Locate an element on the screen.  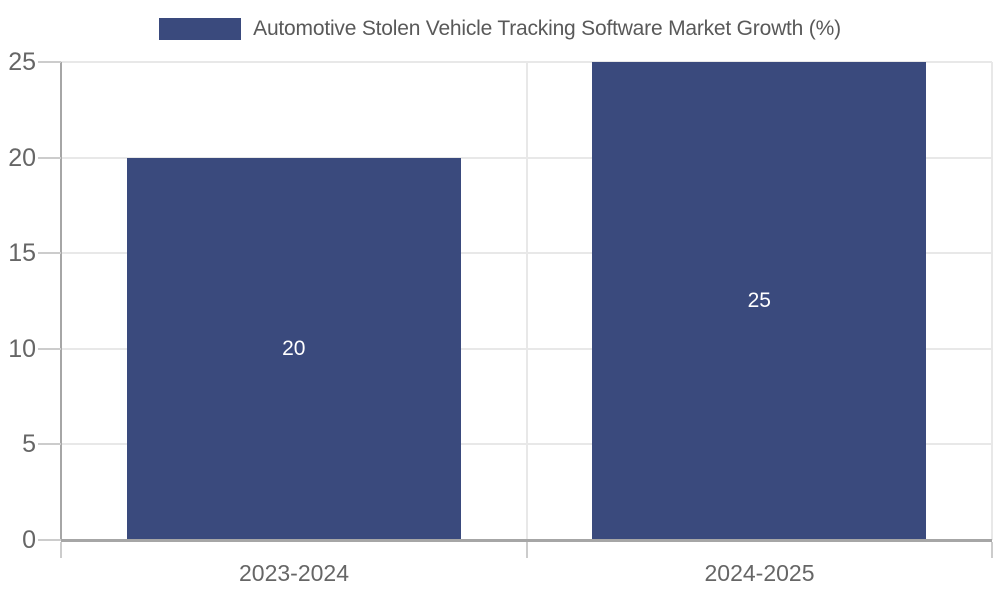
y-tick-label-0: 0 is located at coordinates (29, 540).